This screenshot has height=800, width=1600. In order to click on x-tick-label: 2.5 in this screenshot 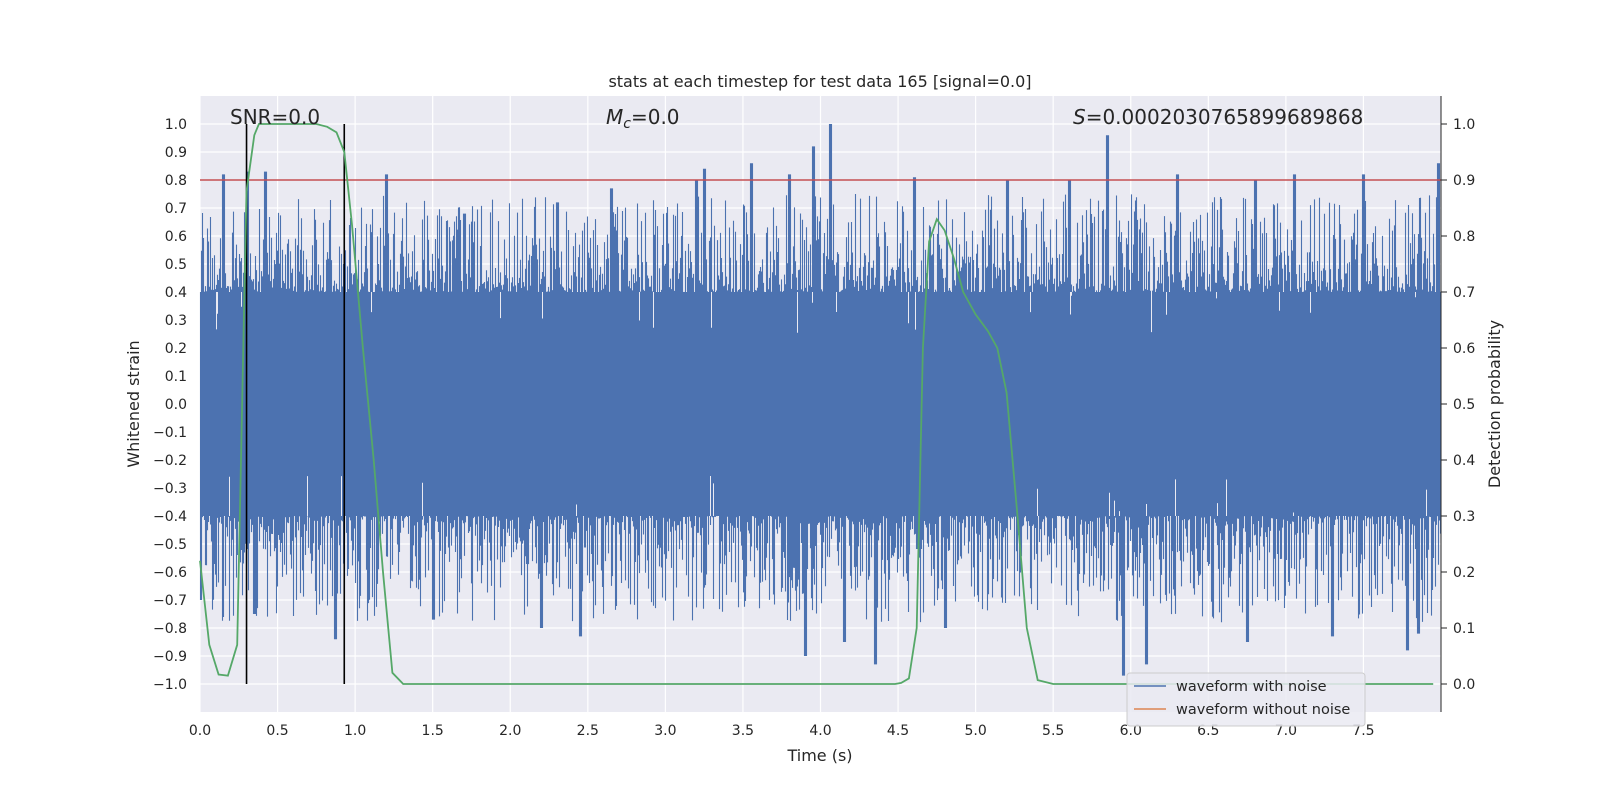, I will do `click(588, 731)`.